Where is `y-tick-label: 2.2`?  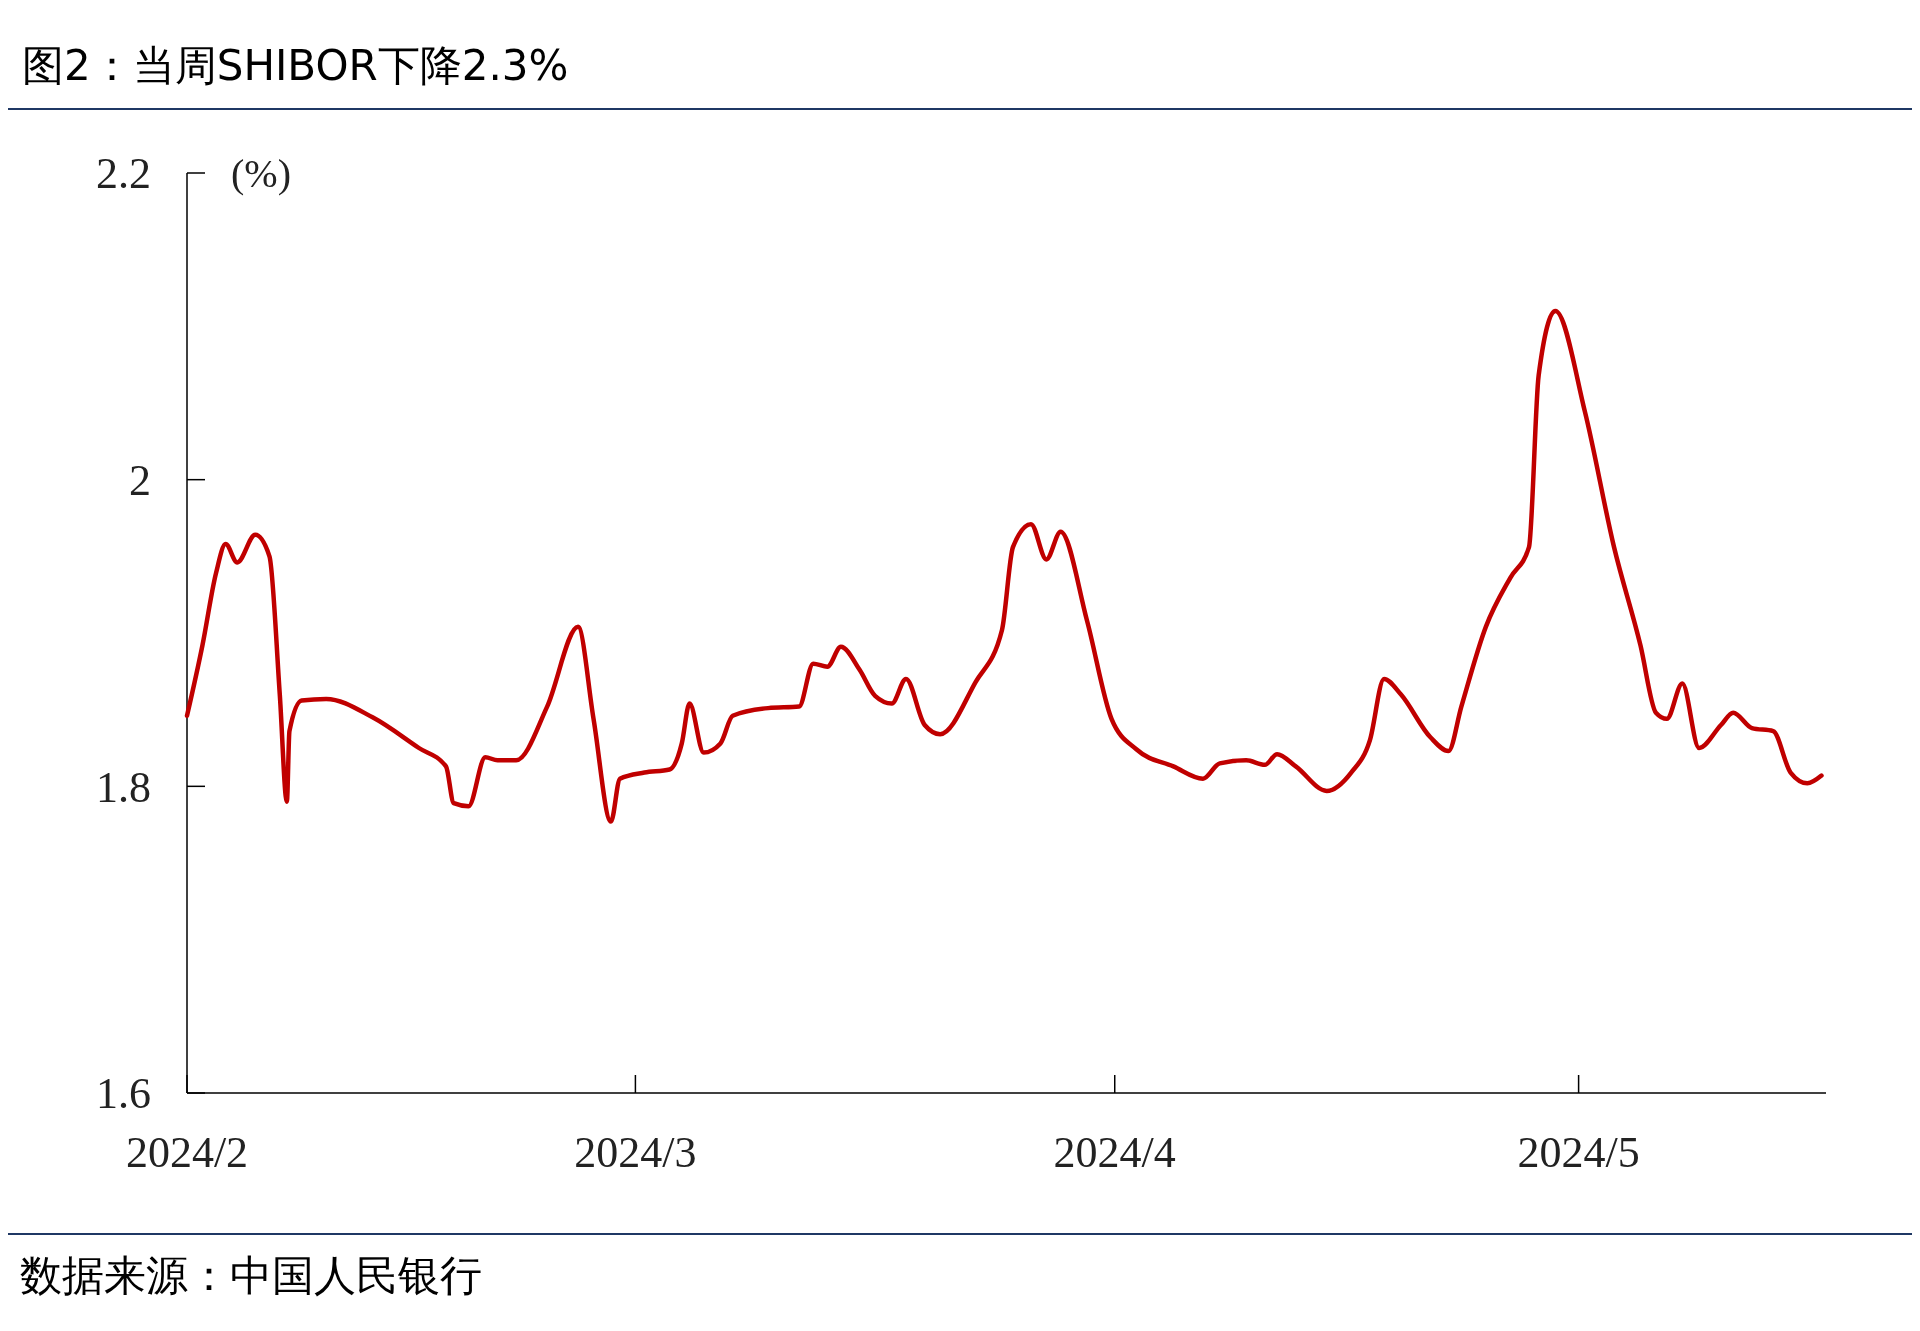 y-tick-label: 2.2 is located at coordinates (123, 174).